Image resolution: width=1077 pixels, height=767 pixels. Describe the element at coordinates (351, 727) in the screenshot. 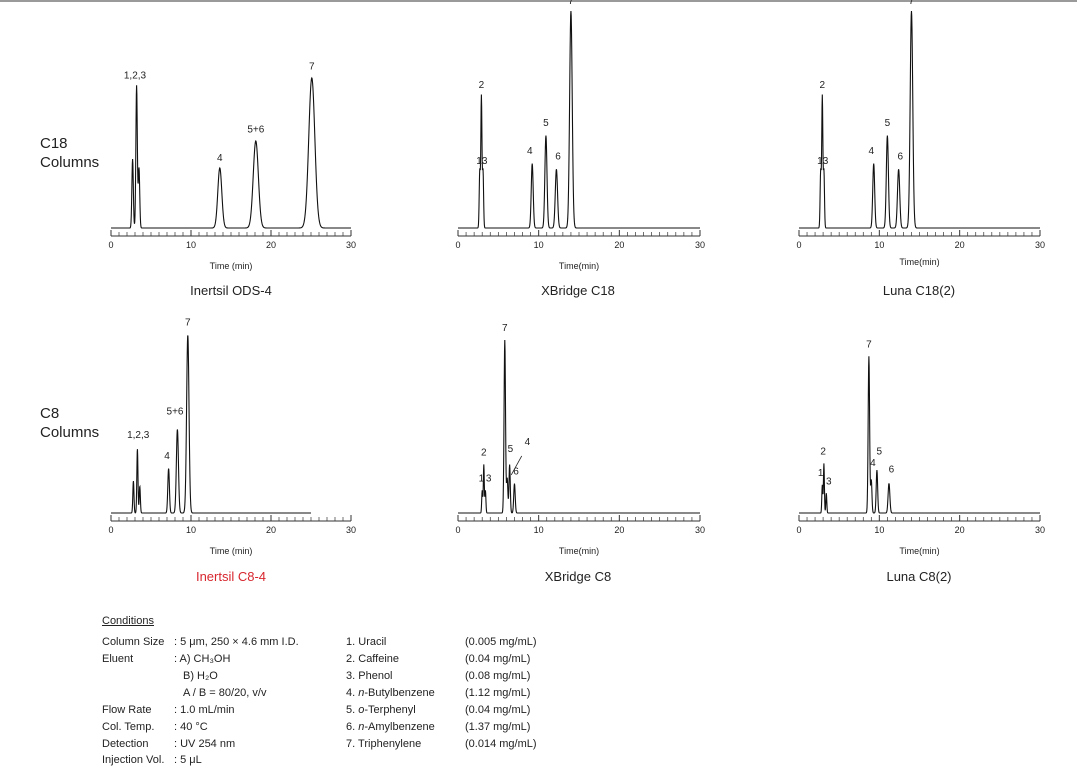

I see `compound-number: 6.` at that location.